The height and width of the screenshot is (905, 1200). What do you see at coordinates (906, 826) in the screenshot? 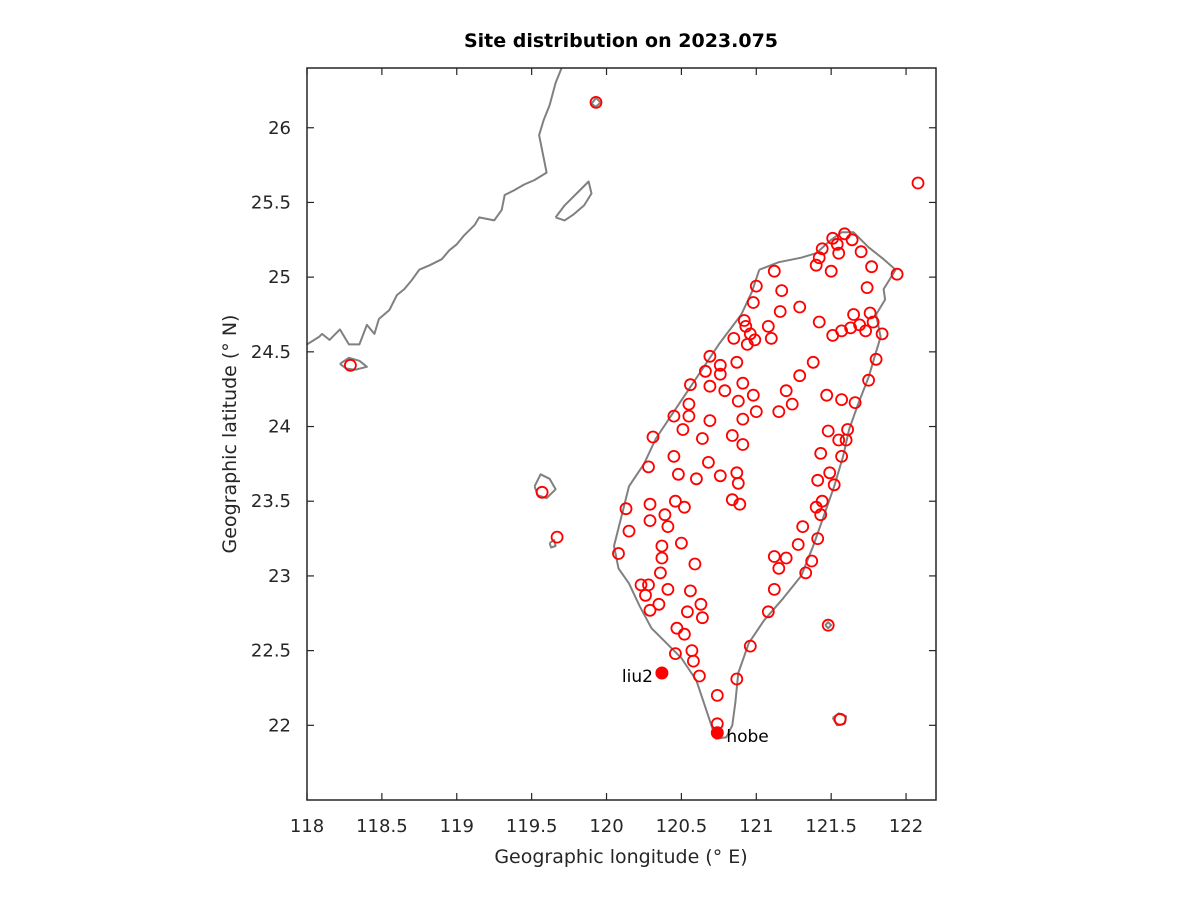
I see `x-tick-label: 122` at bounding box center [906, 826].